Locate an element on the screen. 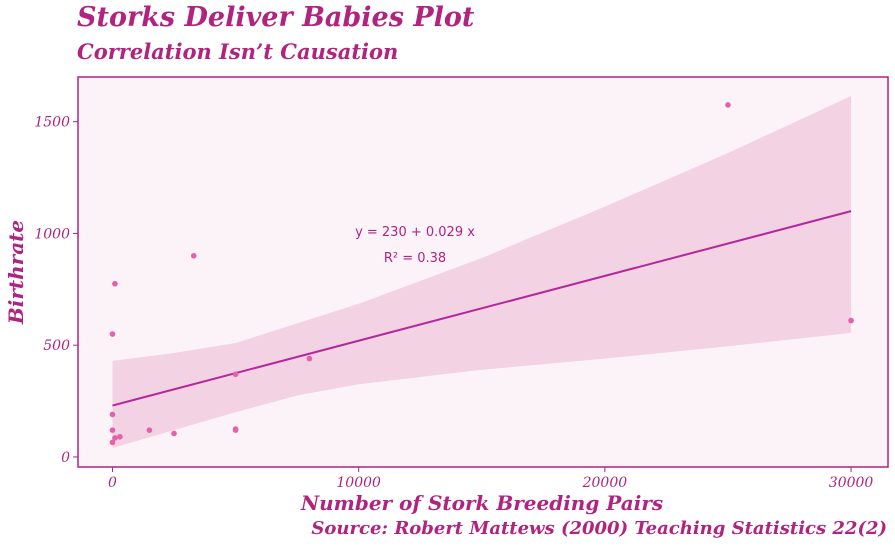 The width and height of the screenshot is (895, 551). chart-subtitle: Correlation Isn’t Causation is located at coordinates (238, 51).